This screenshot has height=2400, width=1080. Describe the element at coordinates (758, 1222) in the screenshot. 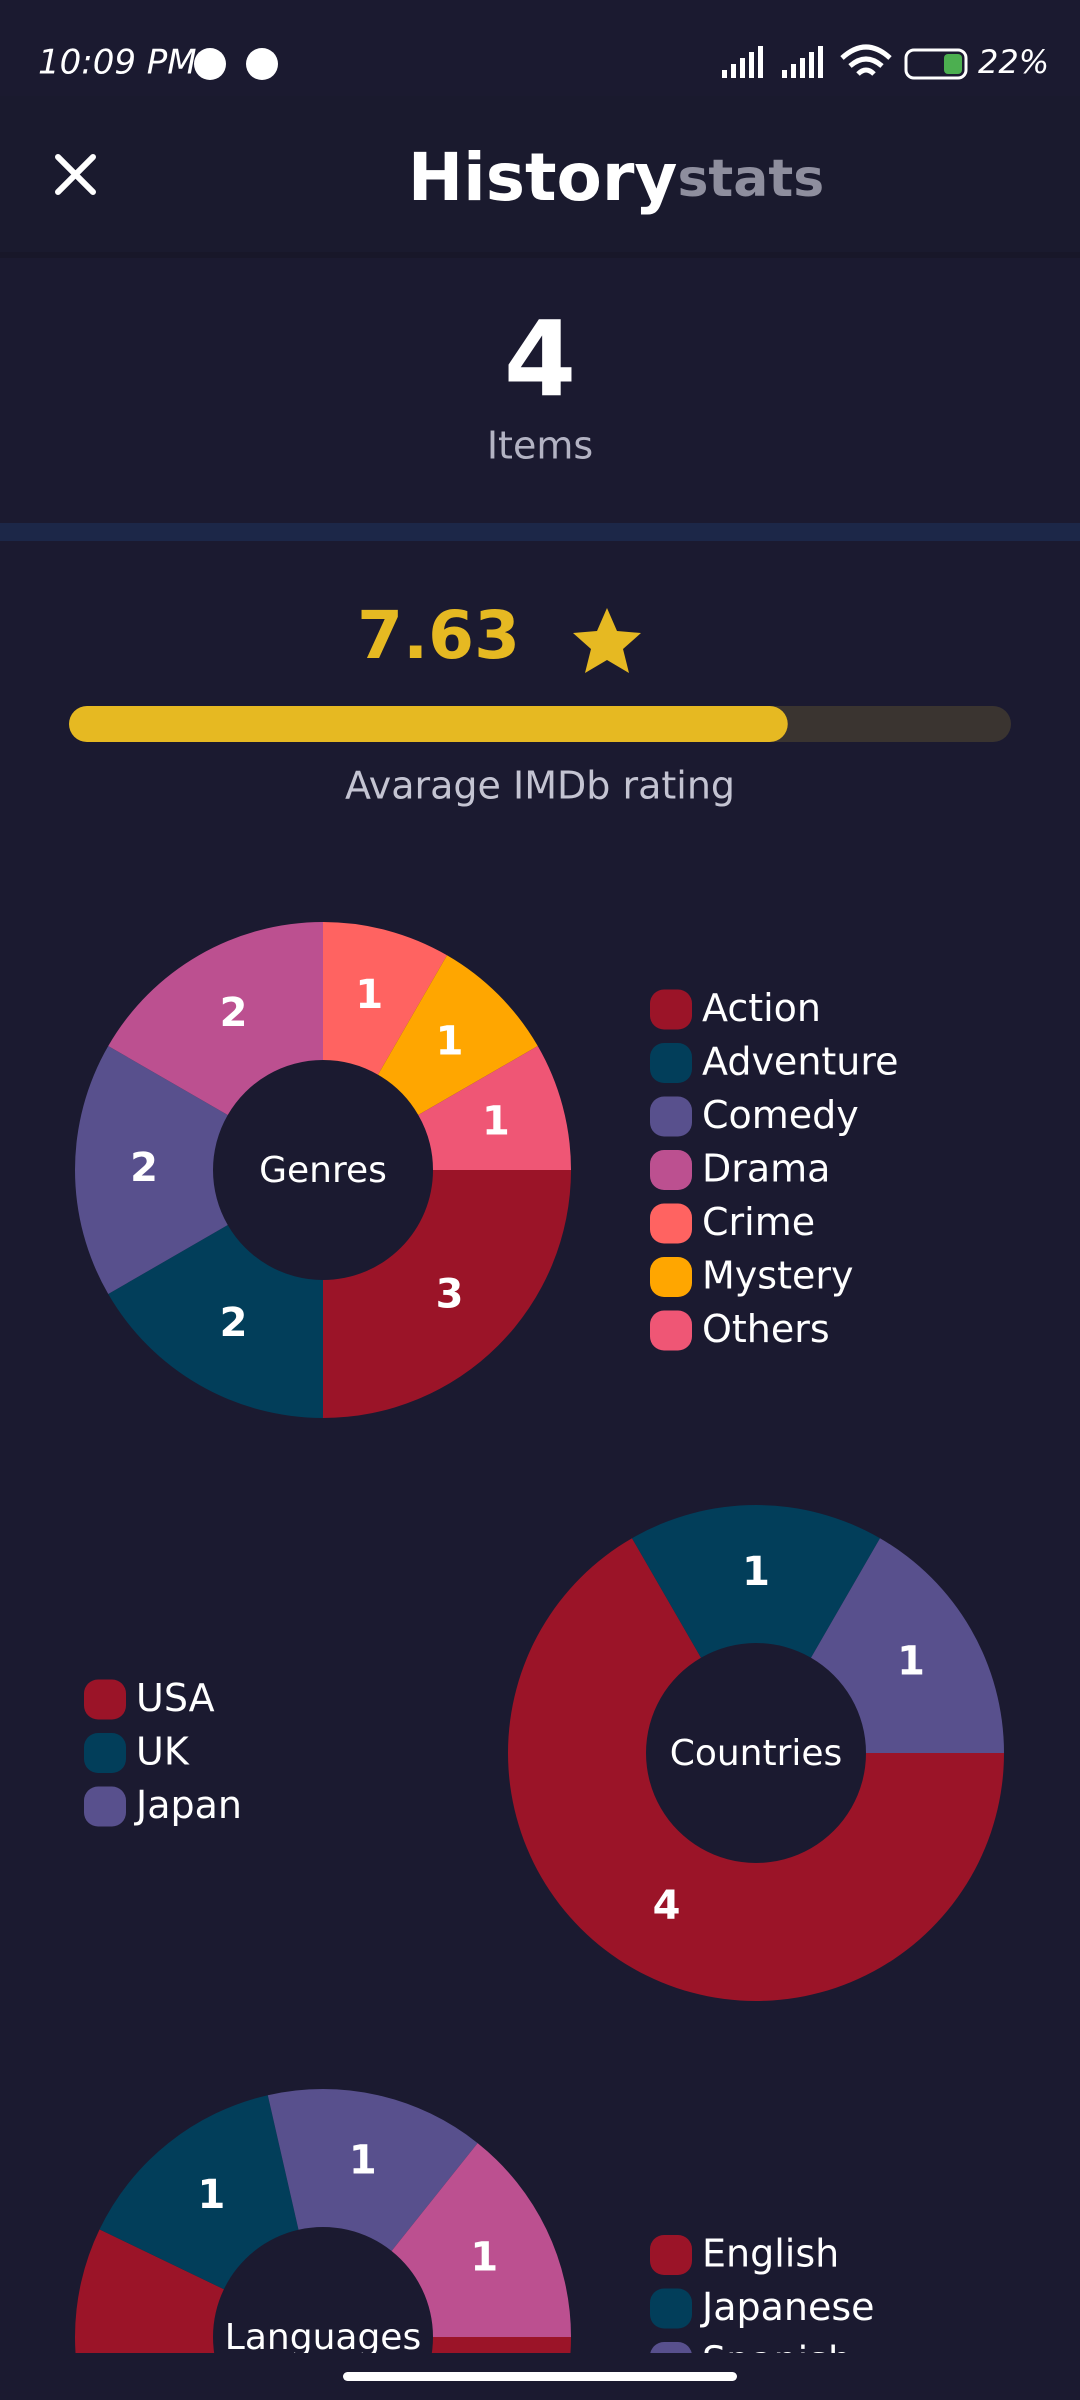

I see `legend-label: Crime` at that location.